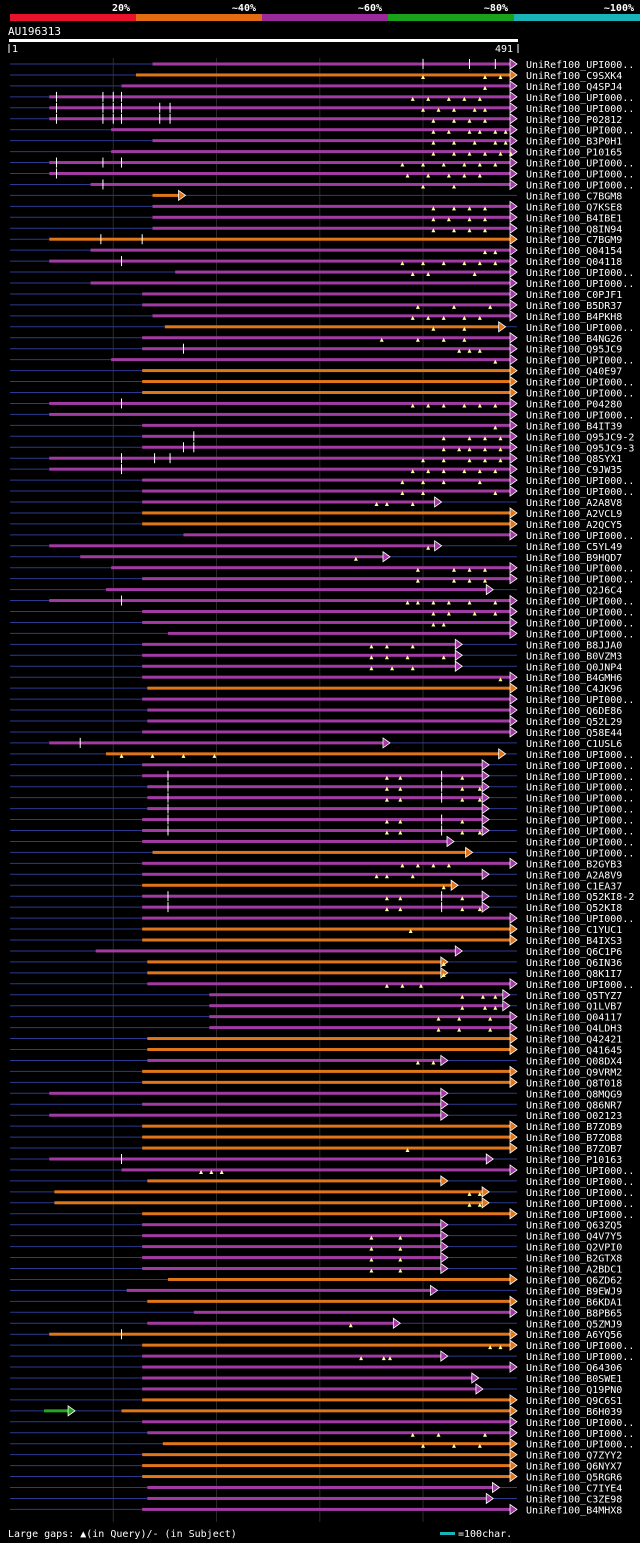  What do you see at coordinates (316, 666) in the screenshot?
I see `hit-row: UniRef100_Q0JNP4` at bounding box center [316, 666].